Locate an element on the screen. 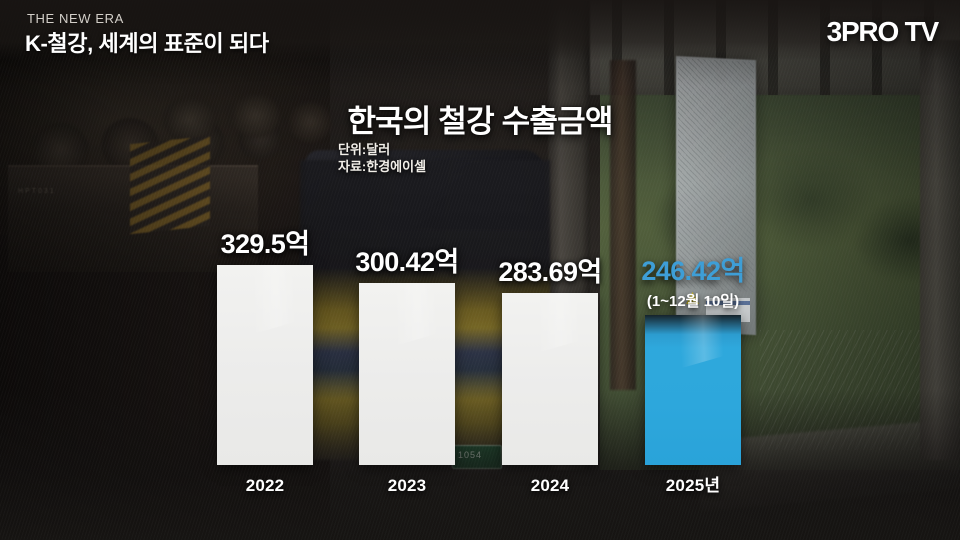  bar-2022 is located at coordinates (265, 365).